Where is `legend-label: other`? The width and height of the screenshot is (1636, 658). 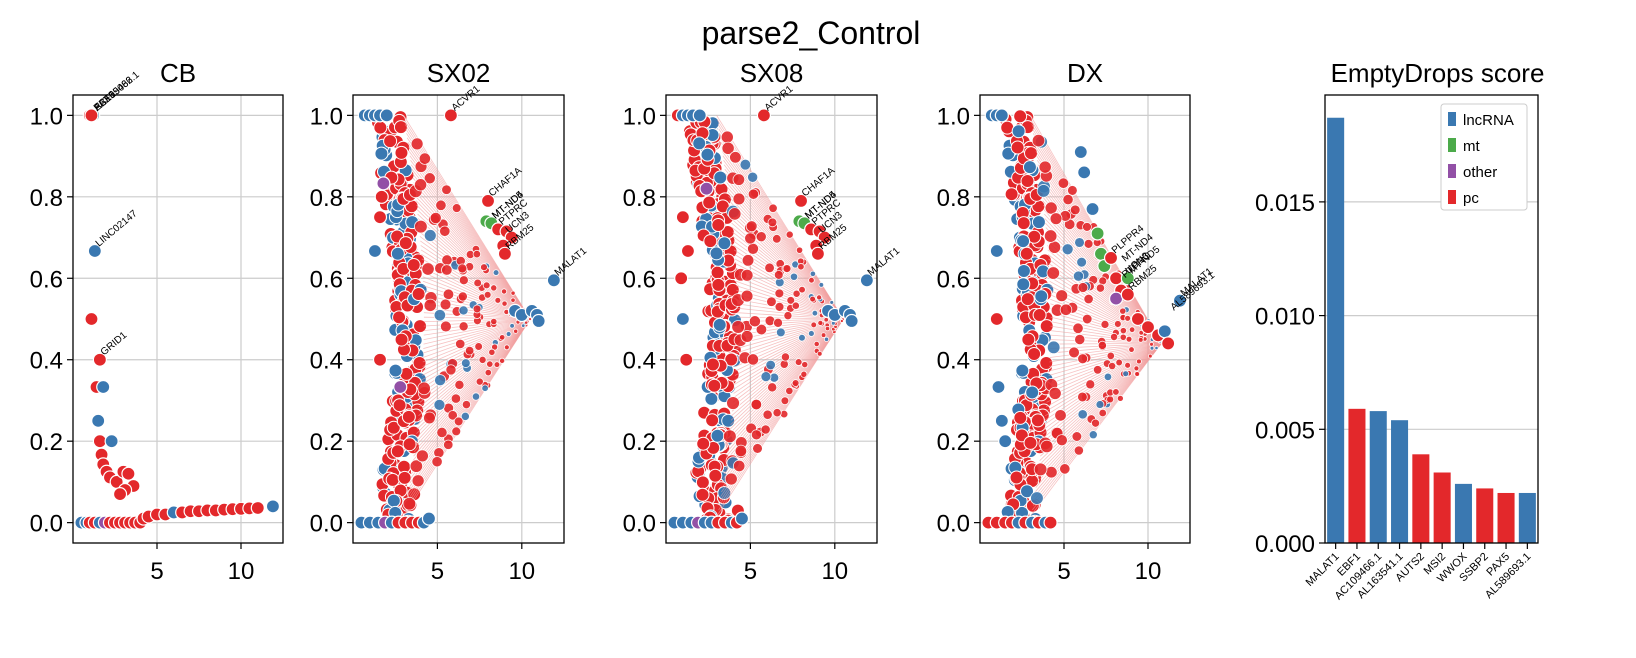
legend-label: other is located at coordinates (1480, 172).